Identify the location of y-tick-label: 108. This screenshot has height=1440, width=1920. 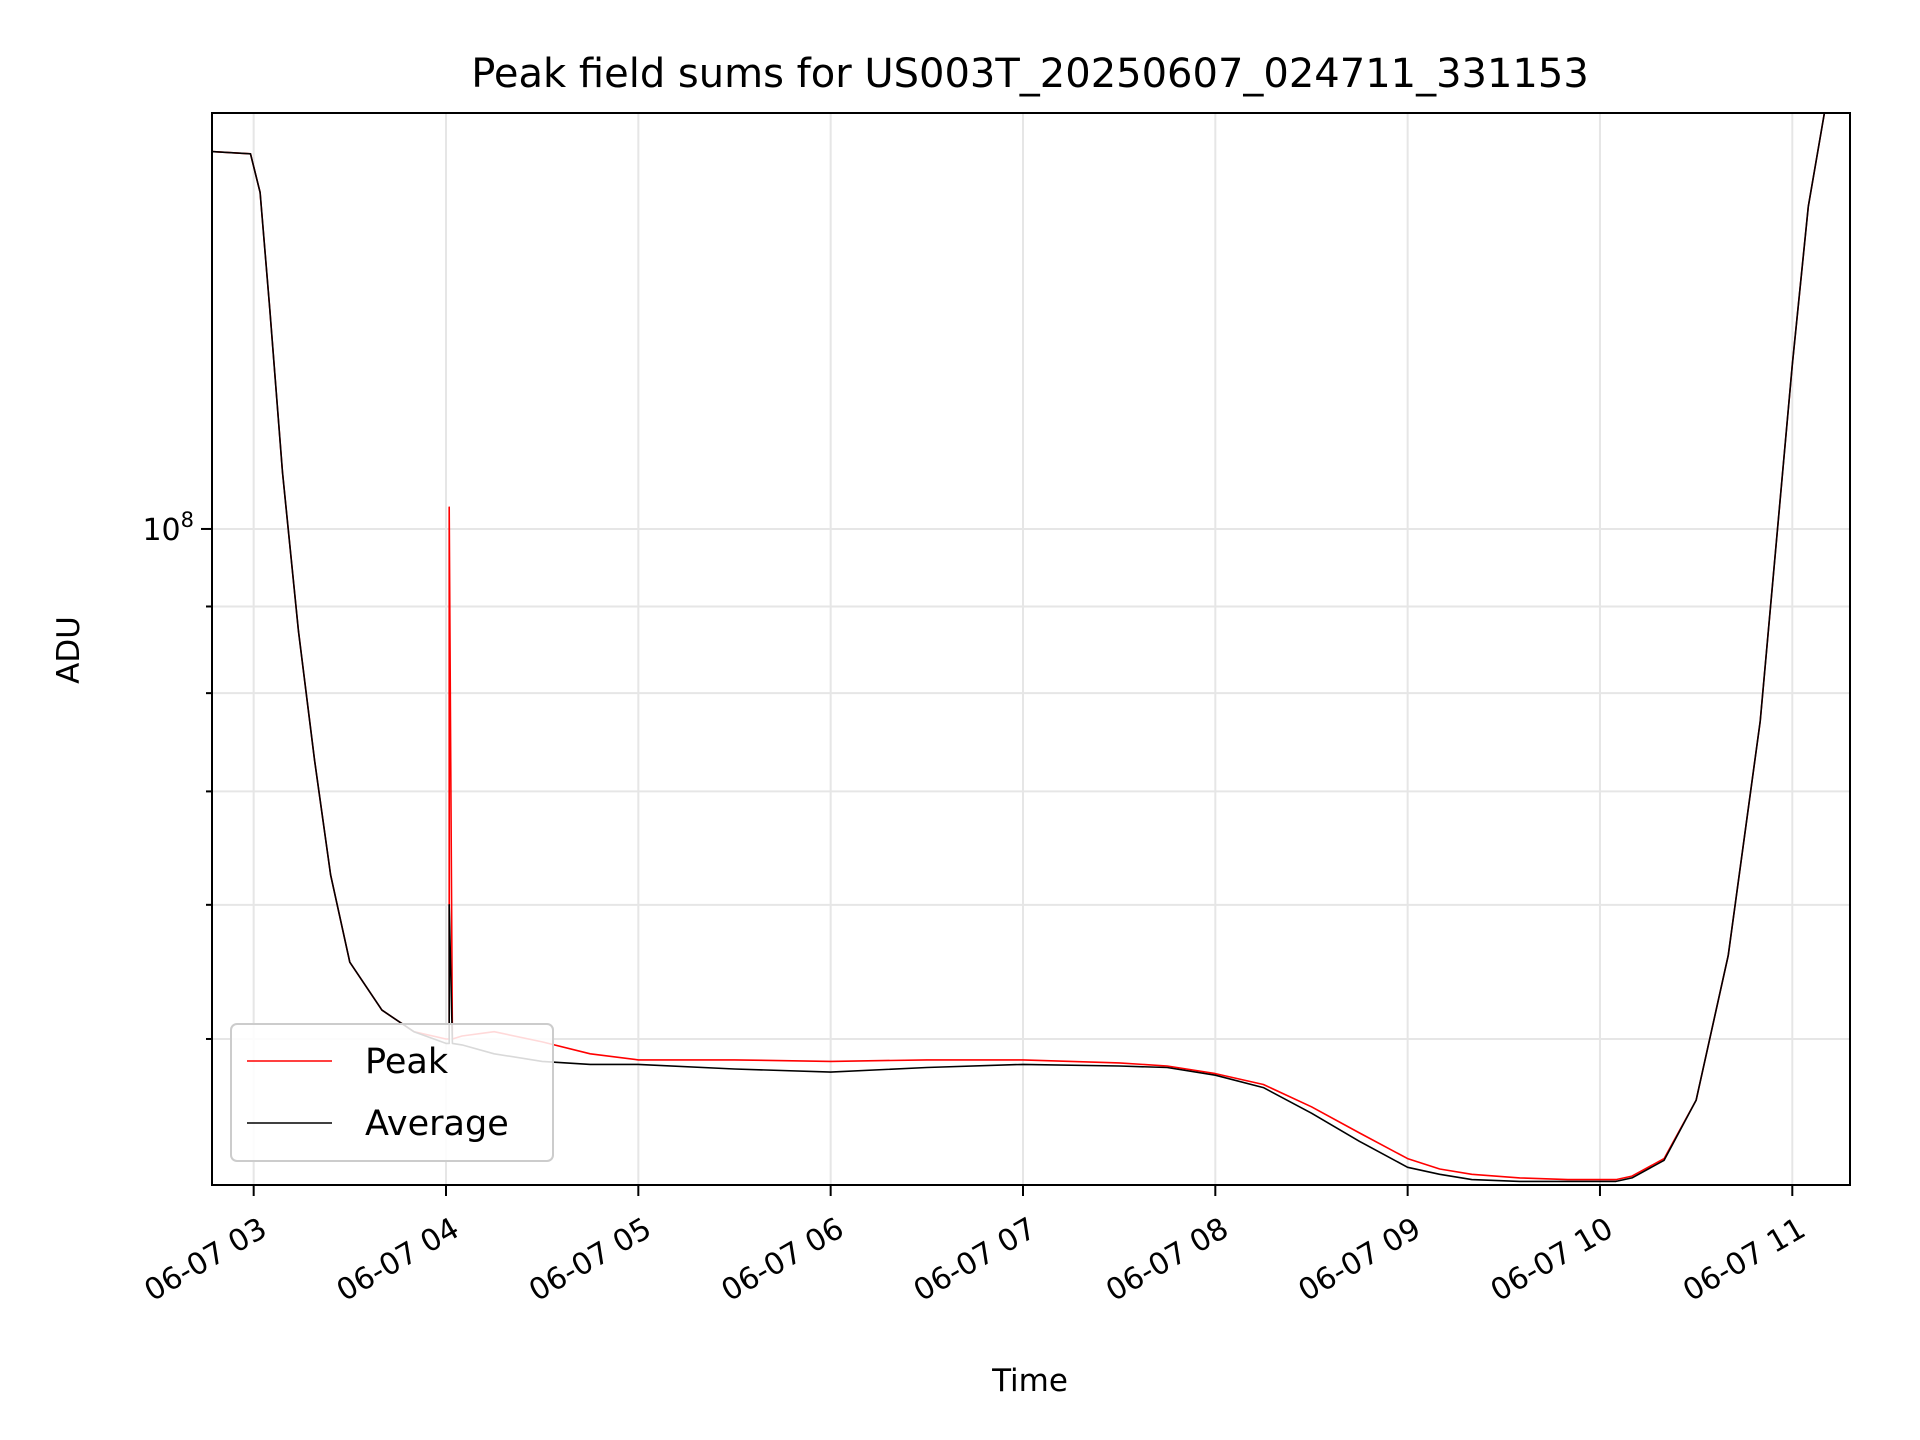
(168, 528).